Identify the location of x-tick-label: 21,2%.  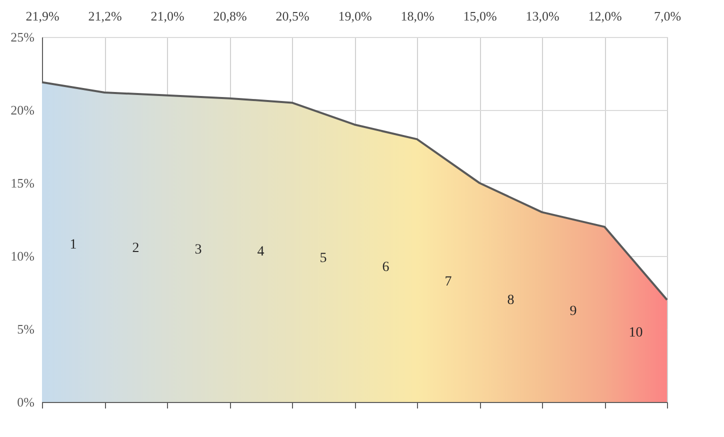
(105, 16).